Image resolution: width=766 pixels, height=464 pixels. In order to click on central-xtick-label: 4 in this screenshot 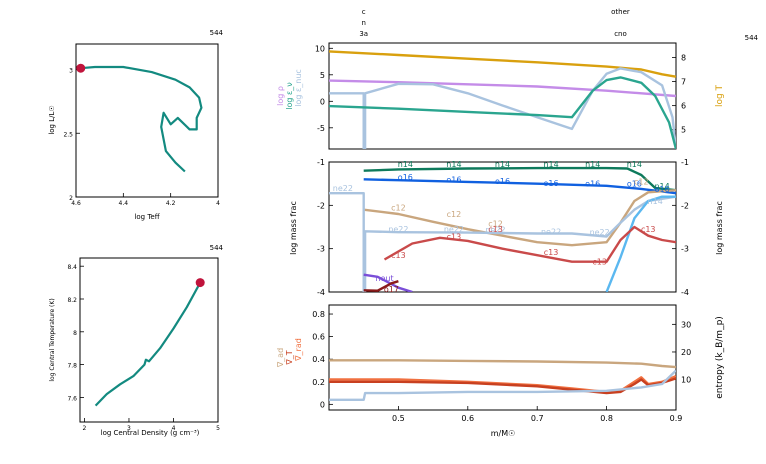, I will do `click(174, 428)`.